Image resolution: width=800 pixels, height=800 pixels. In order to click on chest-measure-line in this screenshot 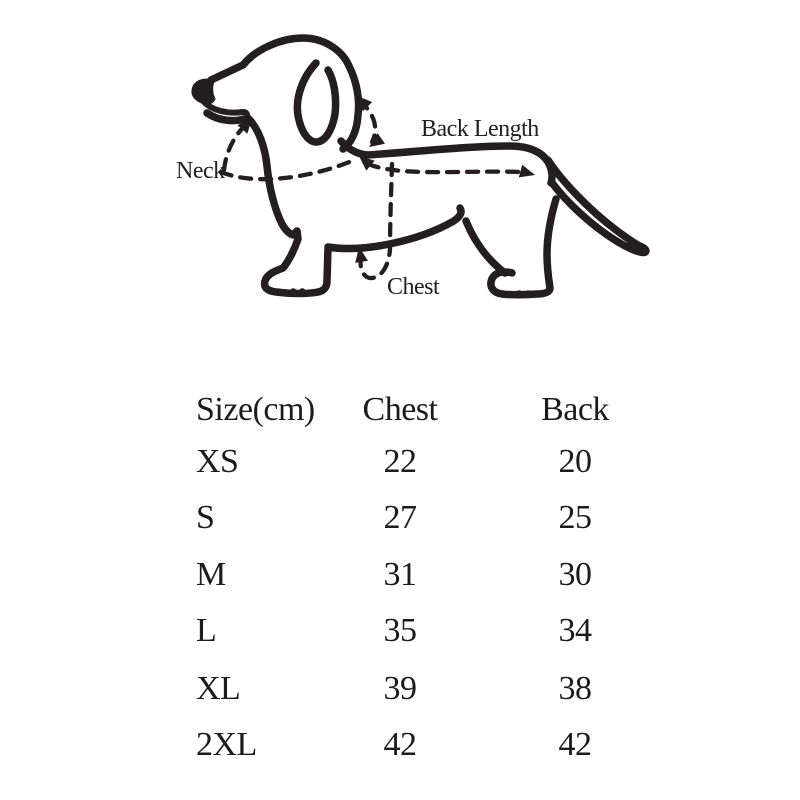, I will do `click(376, 221)`.